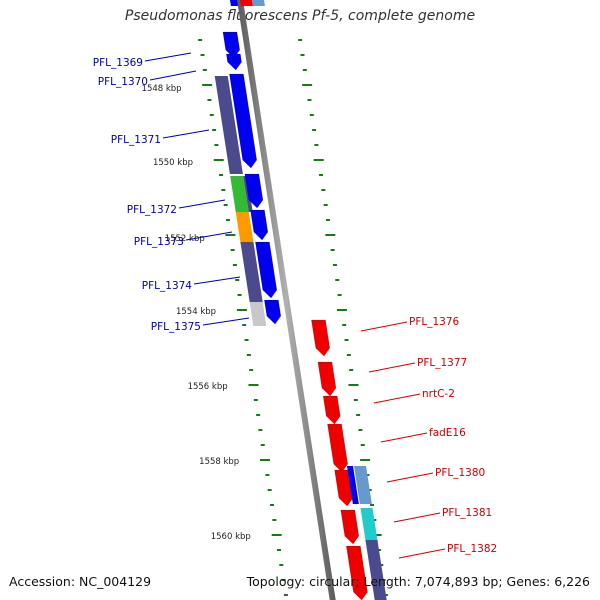  What do you see at coordinates (467, 513) in the screenshot?
I see `reverse-gene-label: PFL_1381` at bounding box center [467, 513].